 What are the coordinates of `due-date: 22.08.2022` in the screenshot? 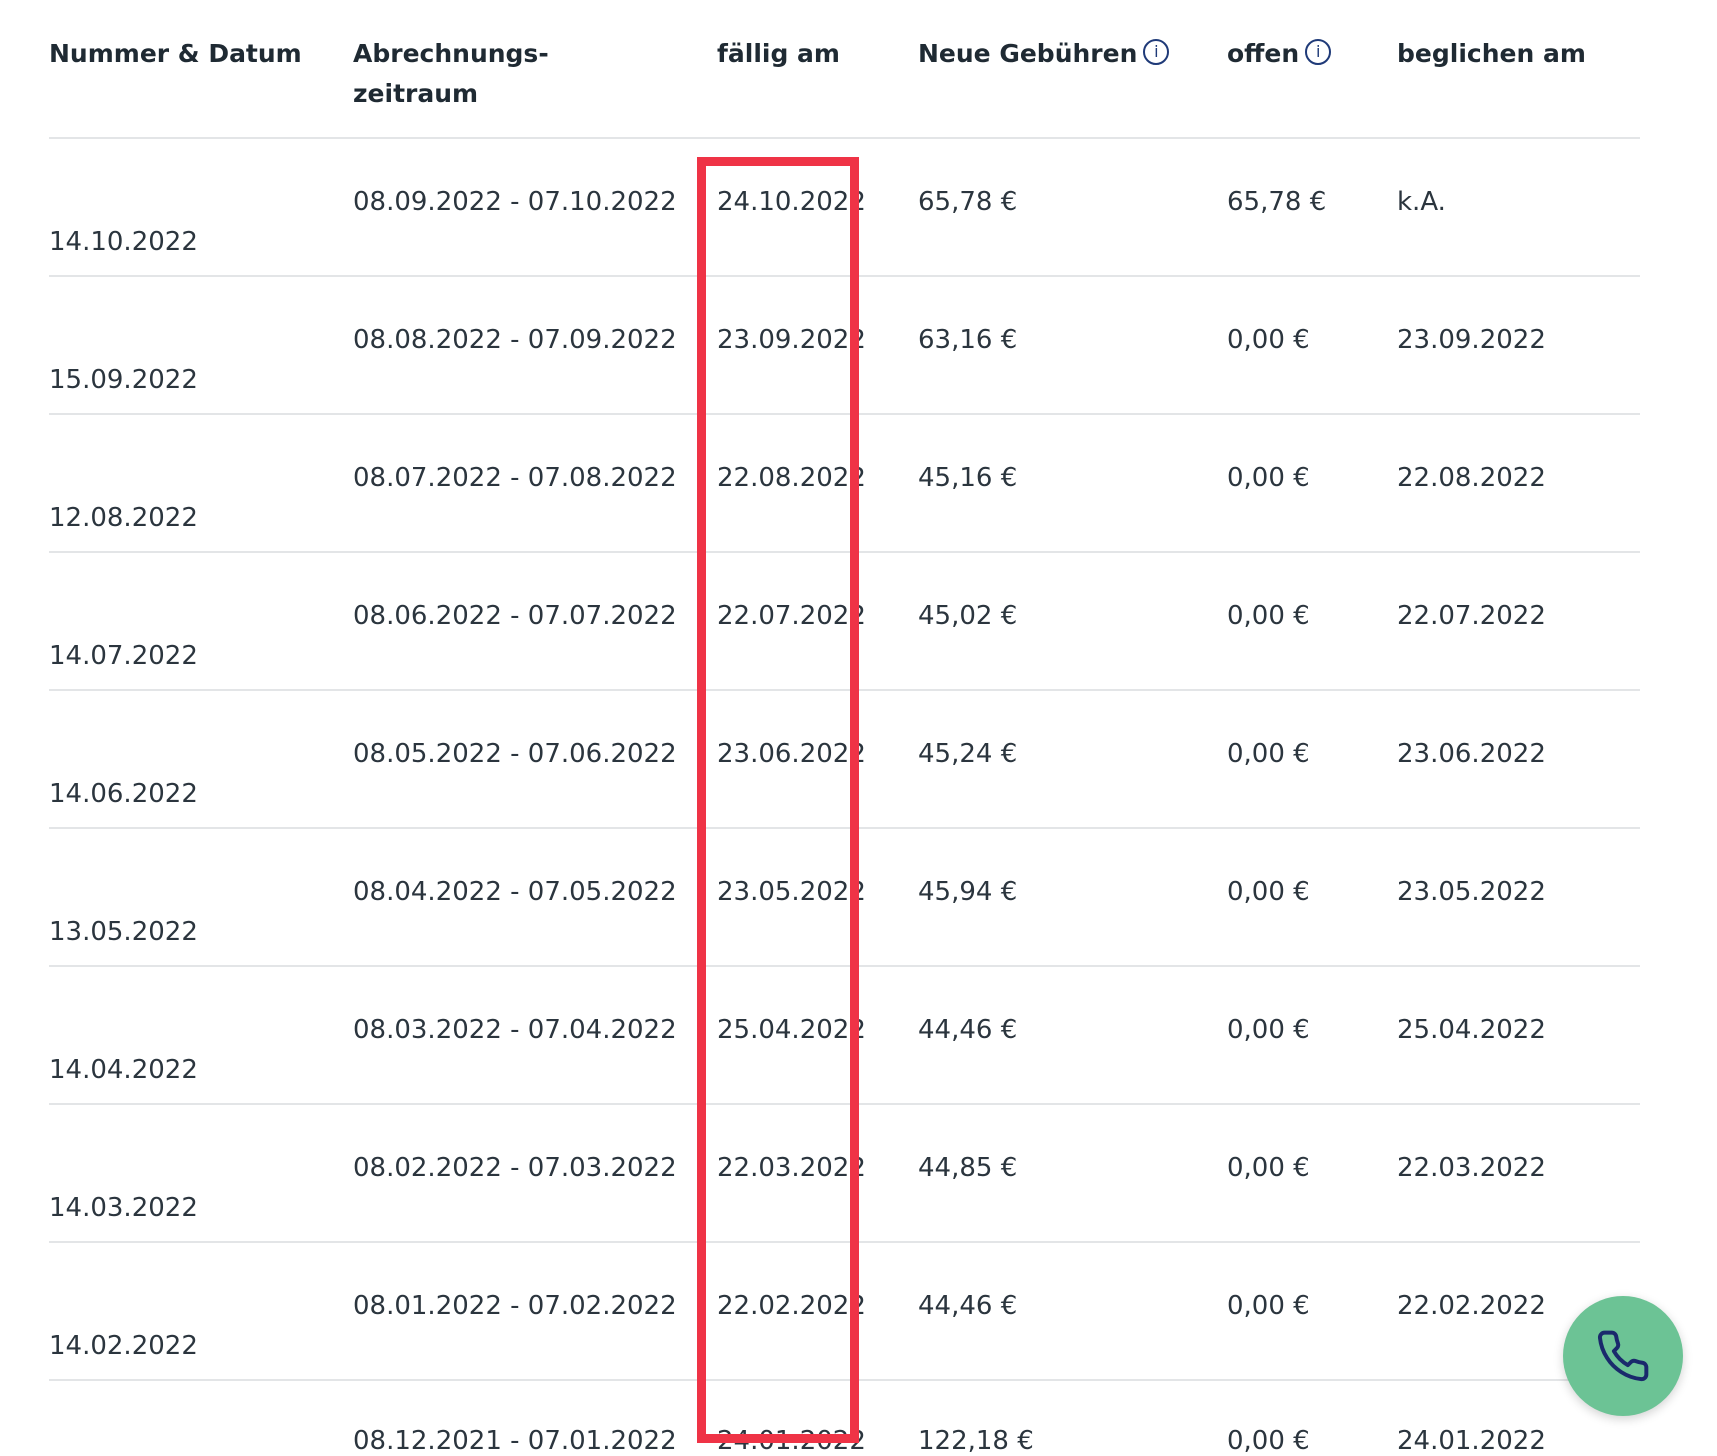 It's located at (791, 478).